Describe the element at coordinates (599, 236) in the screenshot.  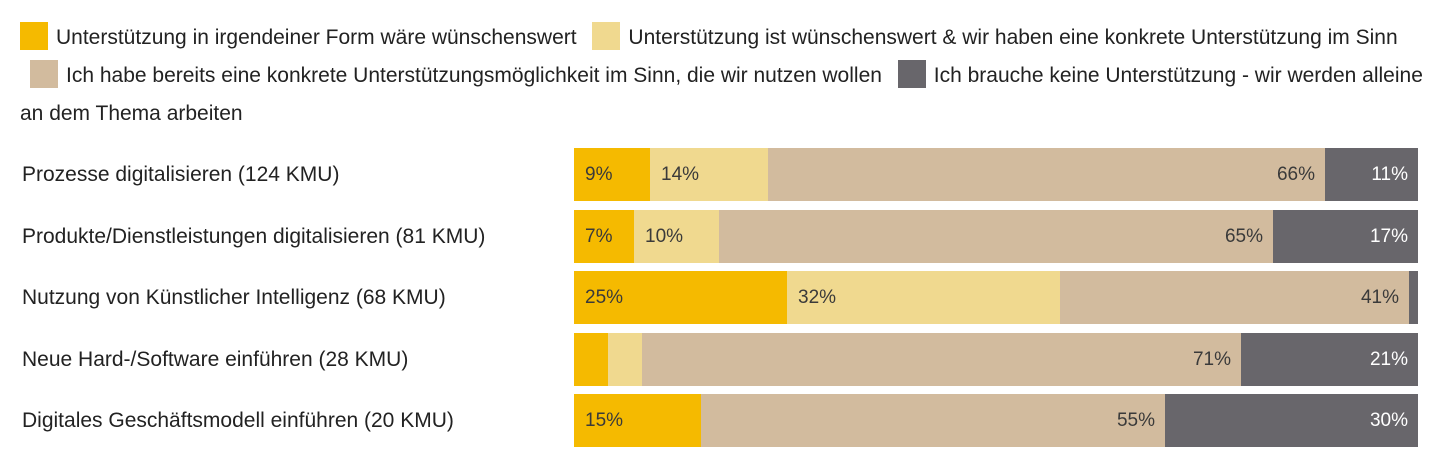
I see `data-label: 7%` at that location.